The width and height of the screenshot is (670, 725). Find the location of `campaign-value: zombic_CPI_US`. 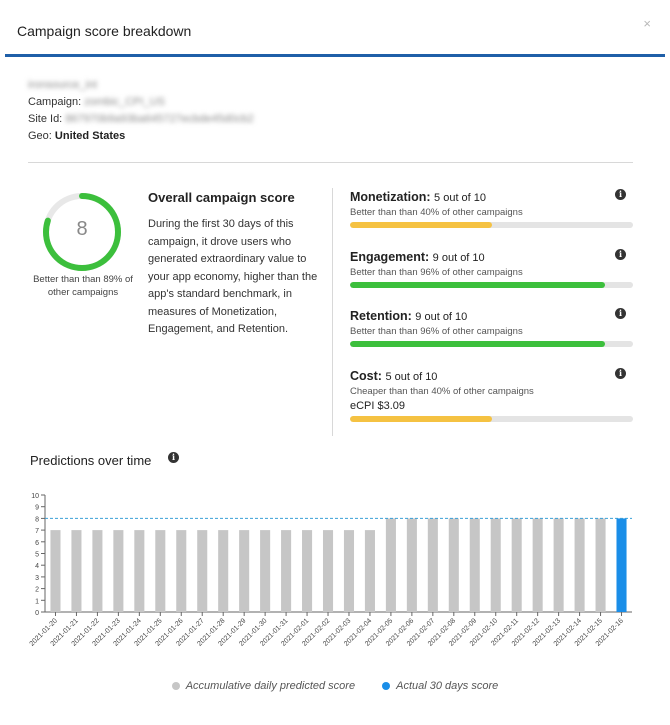

campaign-value: zombic_CPI_US is located at coordinates (124, 102).